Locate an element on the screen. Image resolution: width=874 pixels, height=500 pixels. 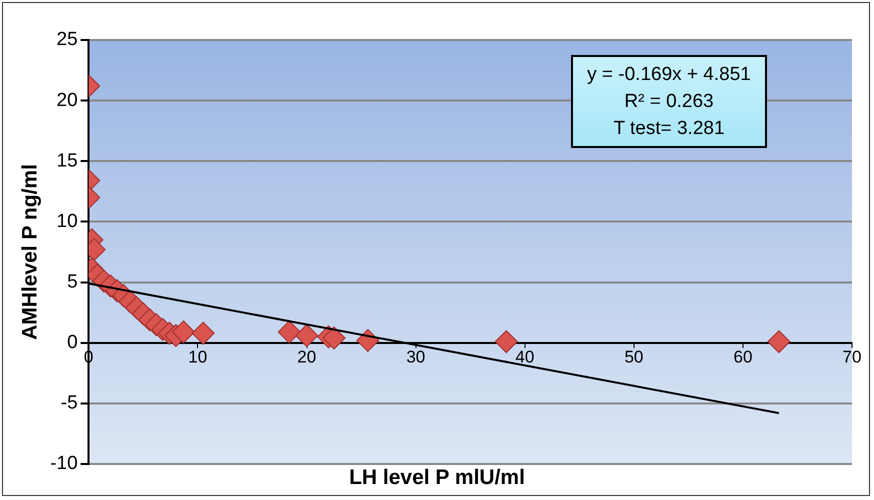
y-tick-label: -10 is located at coordinates (64, 463).